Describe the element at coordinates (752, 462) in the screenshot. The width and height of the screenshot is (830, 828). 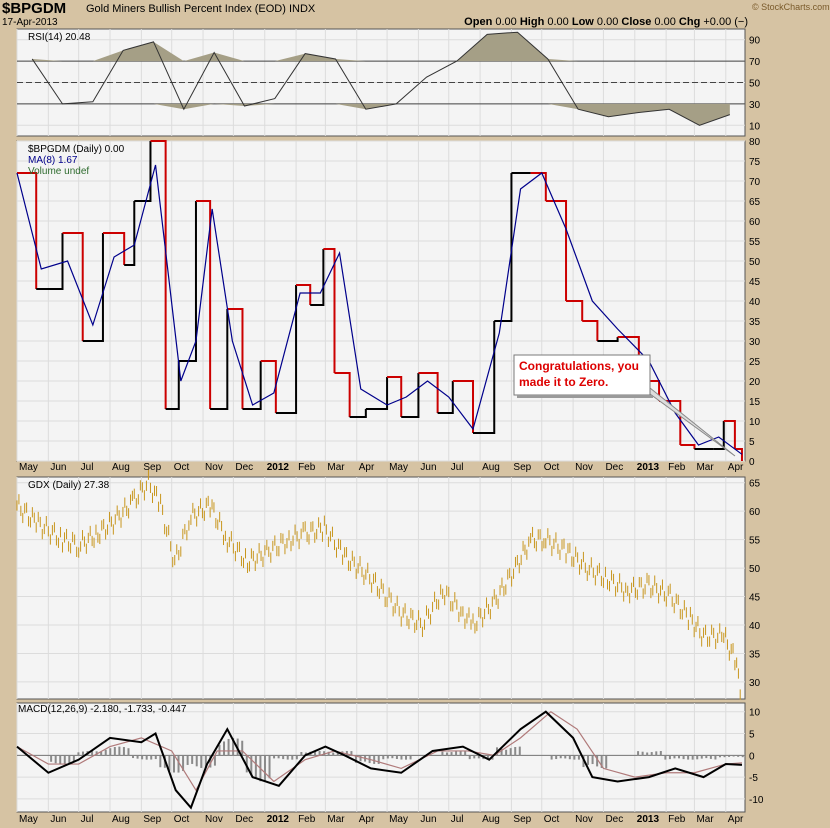
I see `y-tick-label: 0` at that location.